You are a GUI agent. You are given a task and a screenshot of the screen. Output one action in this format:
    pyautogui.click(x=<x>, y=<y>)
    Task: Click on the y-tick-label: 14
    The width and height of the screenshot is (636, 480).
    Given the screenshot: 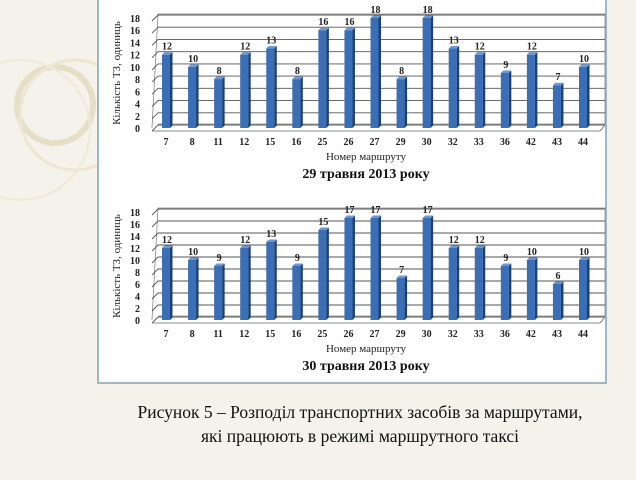 What is the action you would take?
    pyautogui.click(x=135, y=237)
    